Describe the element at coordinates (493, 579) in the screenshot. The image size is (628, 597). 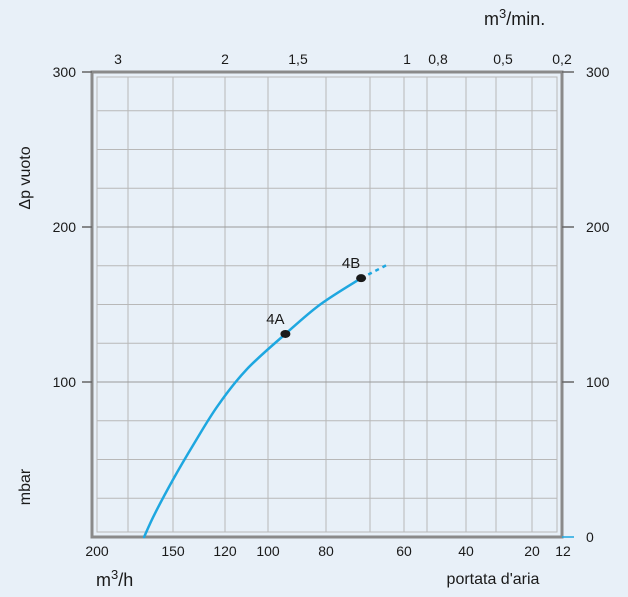
I see `x-axis-label: portata d'aria` at that location.